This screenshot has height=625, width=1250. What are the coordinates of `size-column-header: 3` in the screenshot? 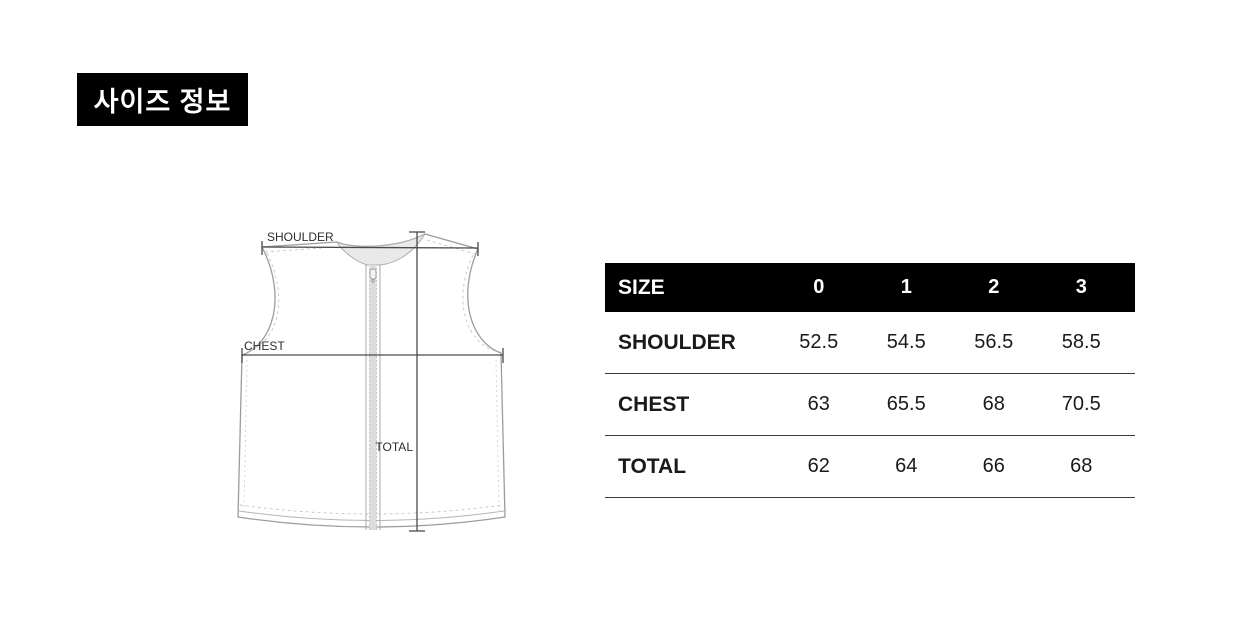 It's located at (1081, 287).